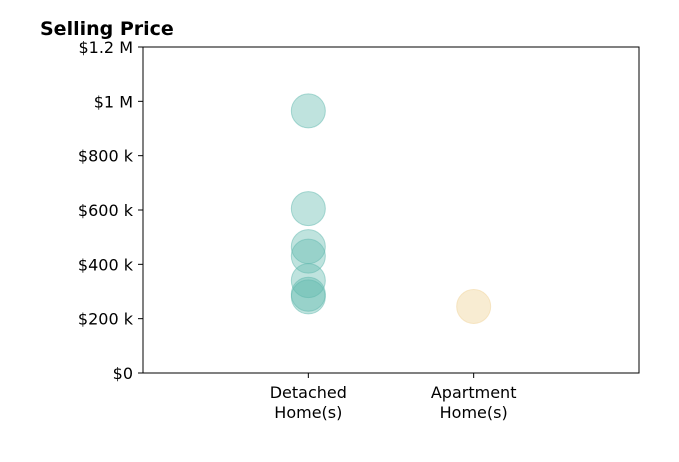 Image resolution: width=679 pixels, height=462 pixels. I want to click on x-tick-label-0: Detached Home(s), so click(308, 402).